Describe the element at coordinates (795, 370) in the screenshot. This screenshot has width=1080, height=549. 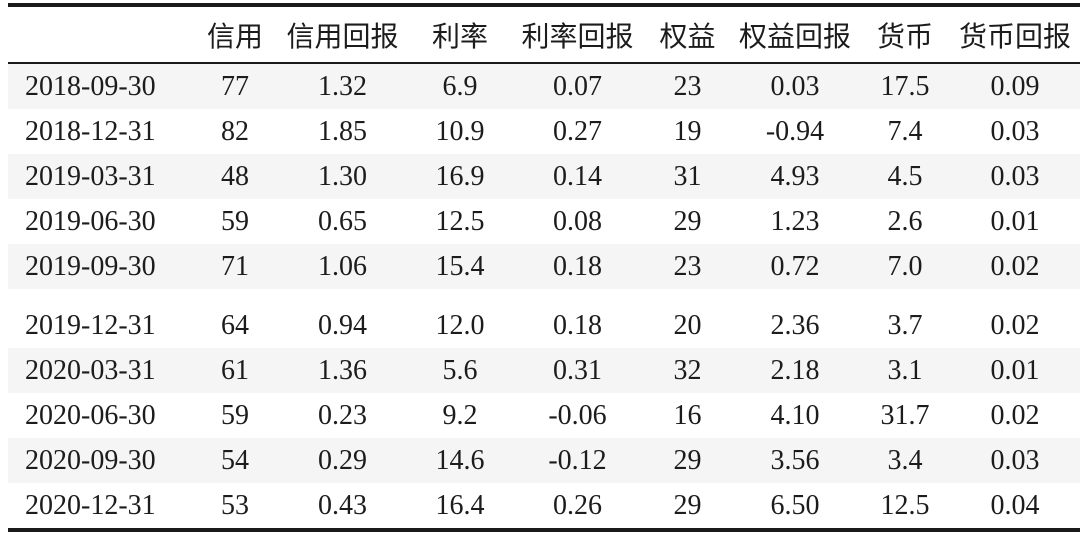
I see `table-cell: 2.18` at that location.